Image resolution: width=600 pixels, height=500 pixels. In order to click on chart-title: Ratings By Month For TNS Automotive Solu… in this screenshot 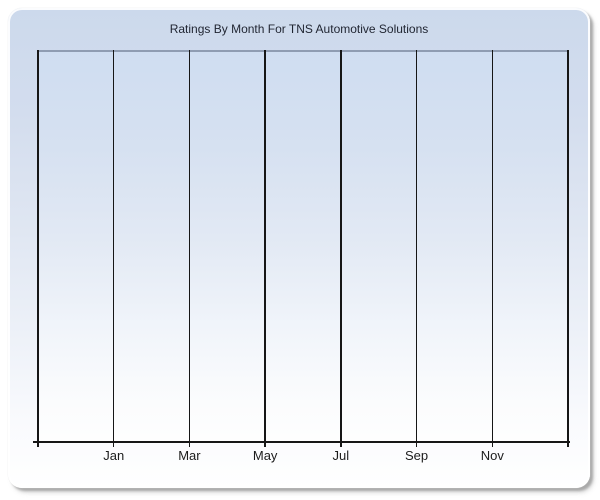, I will do `click(299, 29)`.